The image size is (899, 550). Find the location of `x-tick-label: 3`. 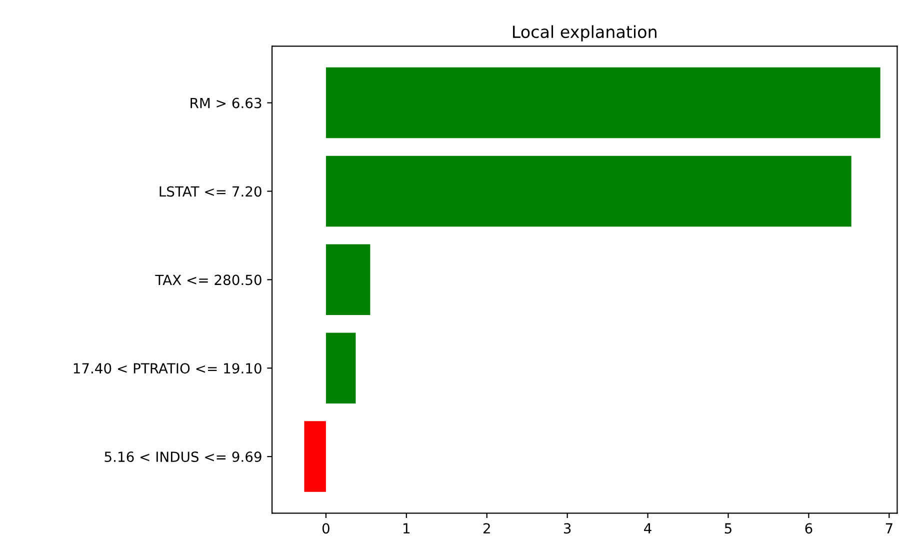

x-tick-label: 3 is located at coordinates (567, 528).